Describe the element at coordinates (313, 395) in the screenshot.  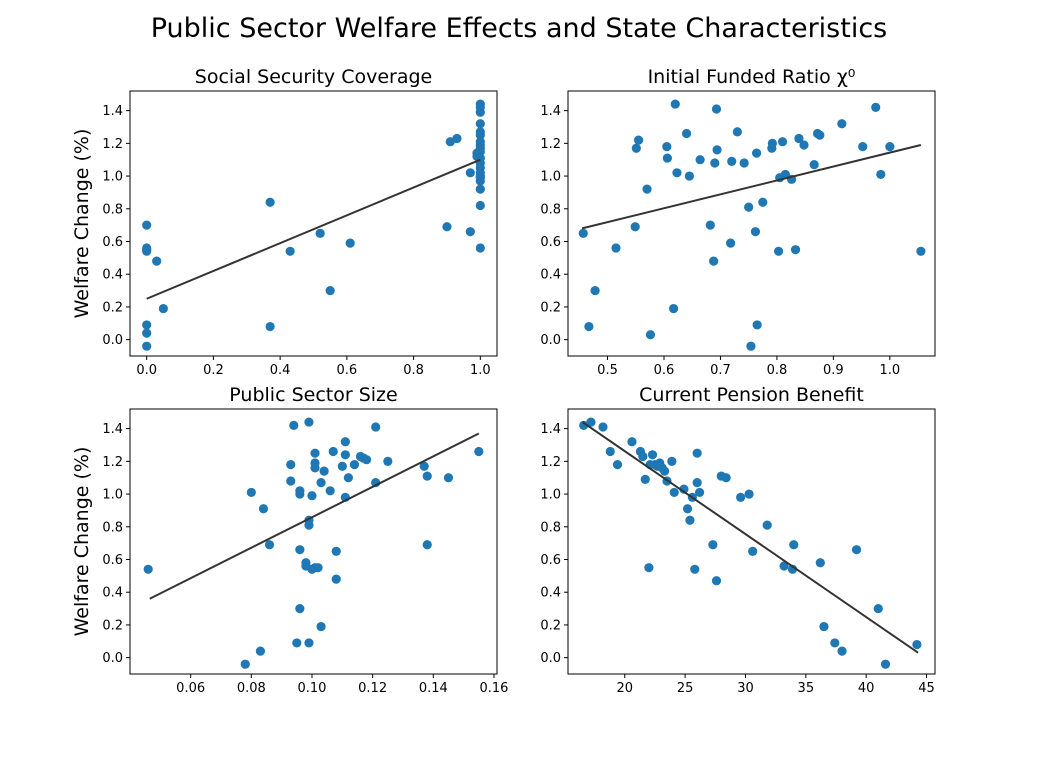
I see `subplot-title: Public Sector Size` at that location.